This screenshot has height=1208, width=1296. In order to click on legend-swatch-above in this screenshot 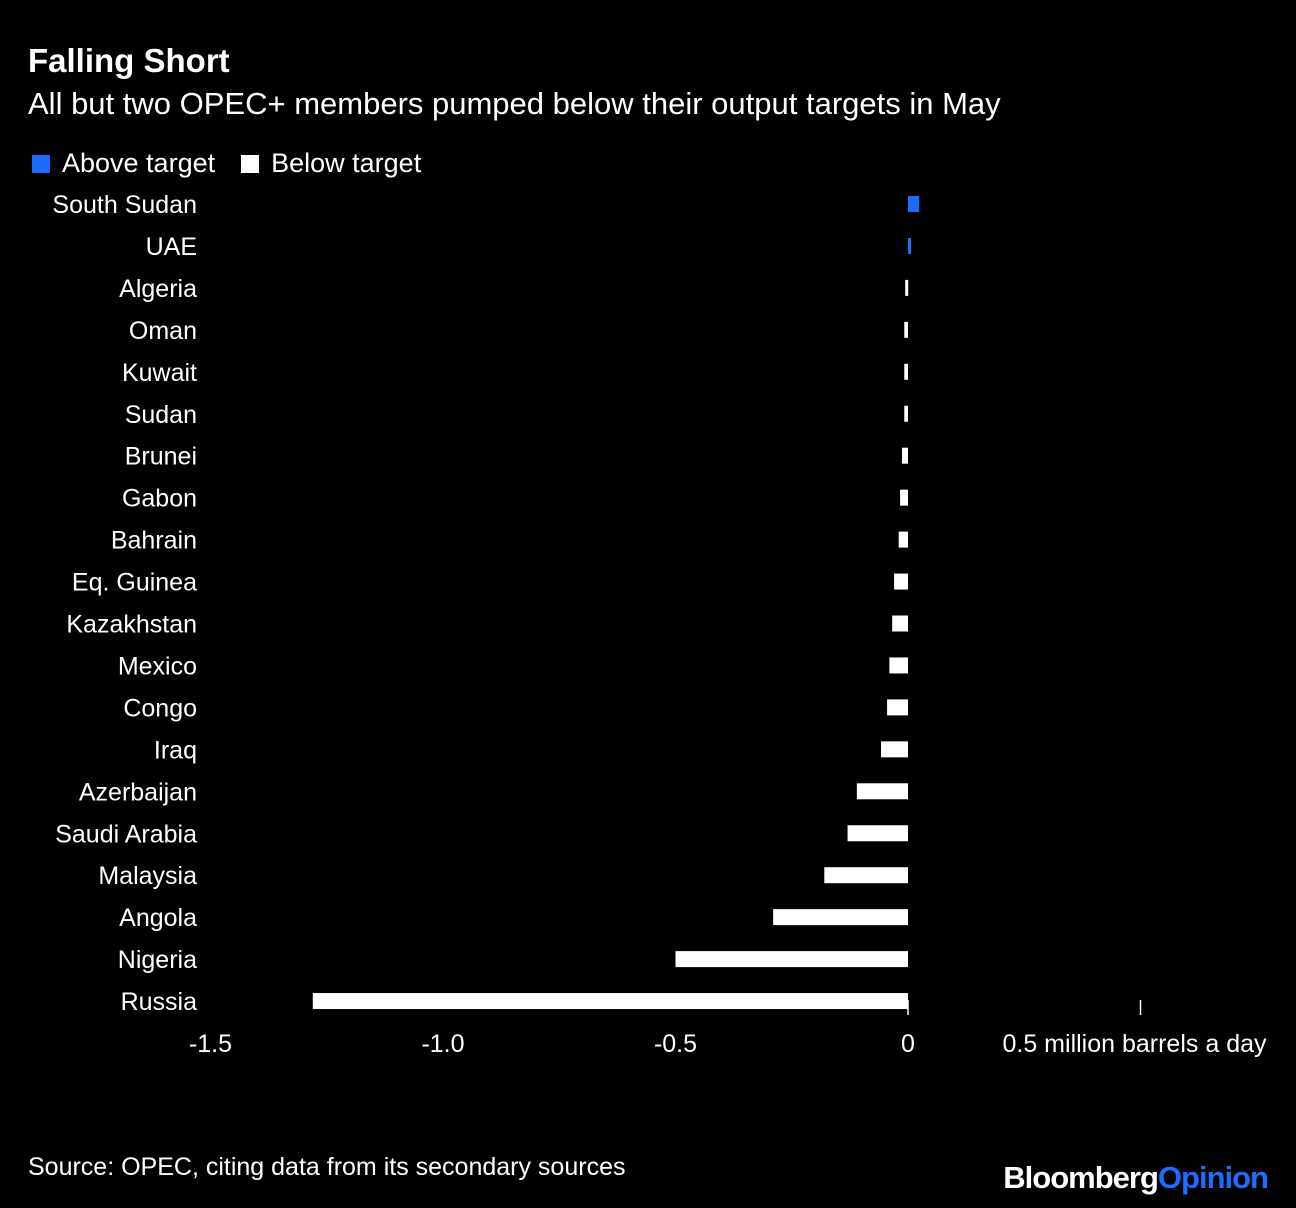, I will do `click(41, 163)`.